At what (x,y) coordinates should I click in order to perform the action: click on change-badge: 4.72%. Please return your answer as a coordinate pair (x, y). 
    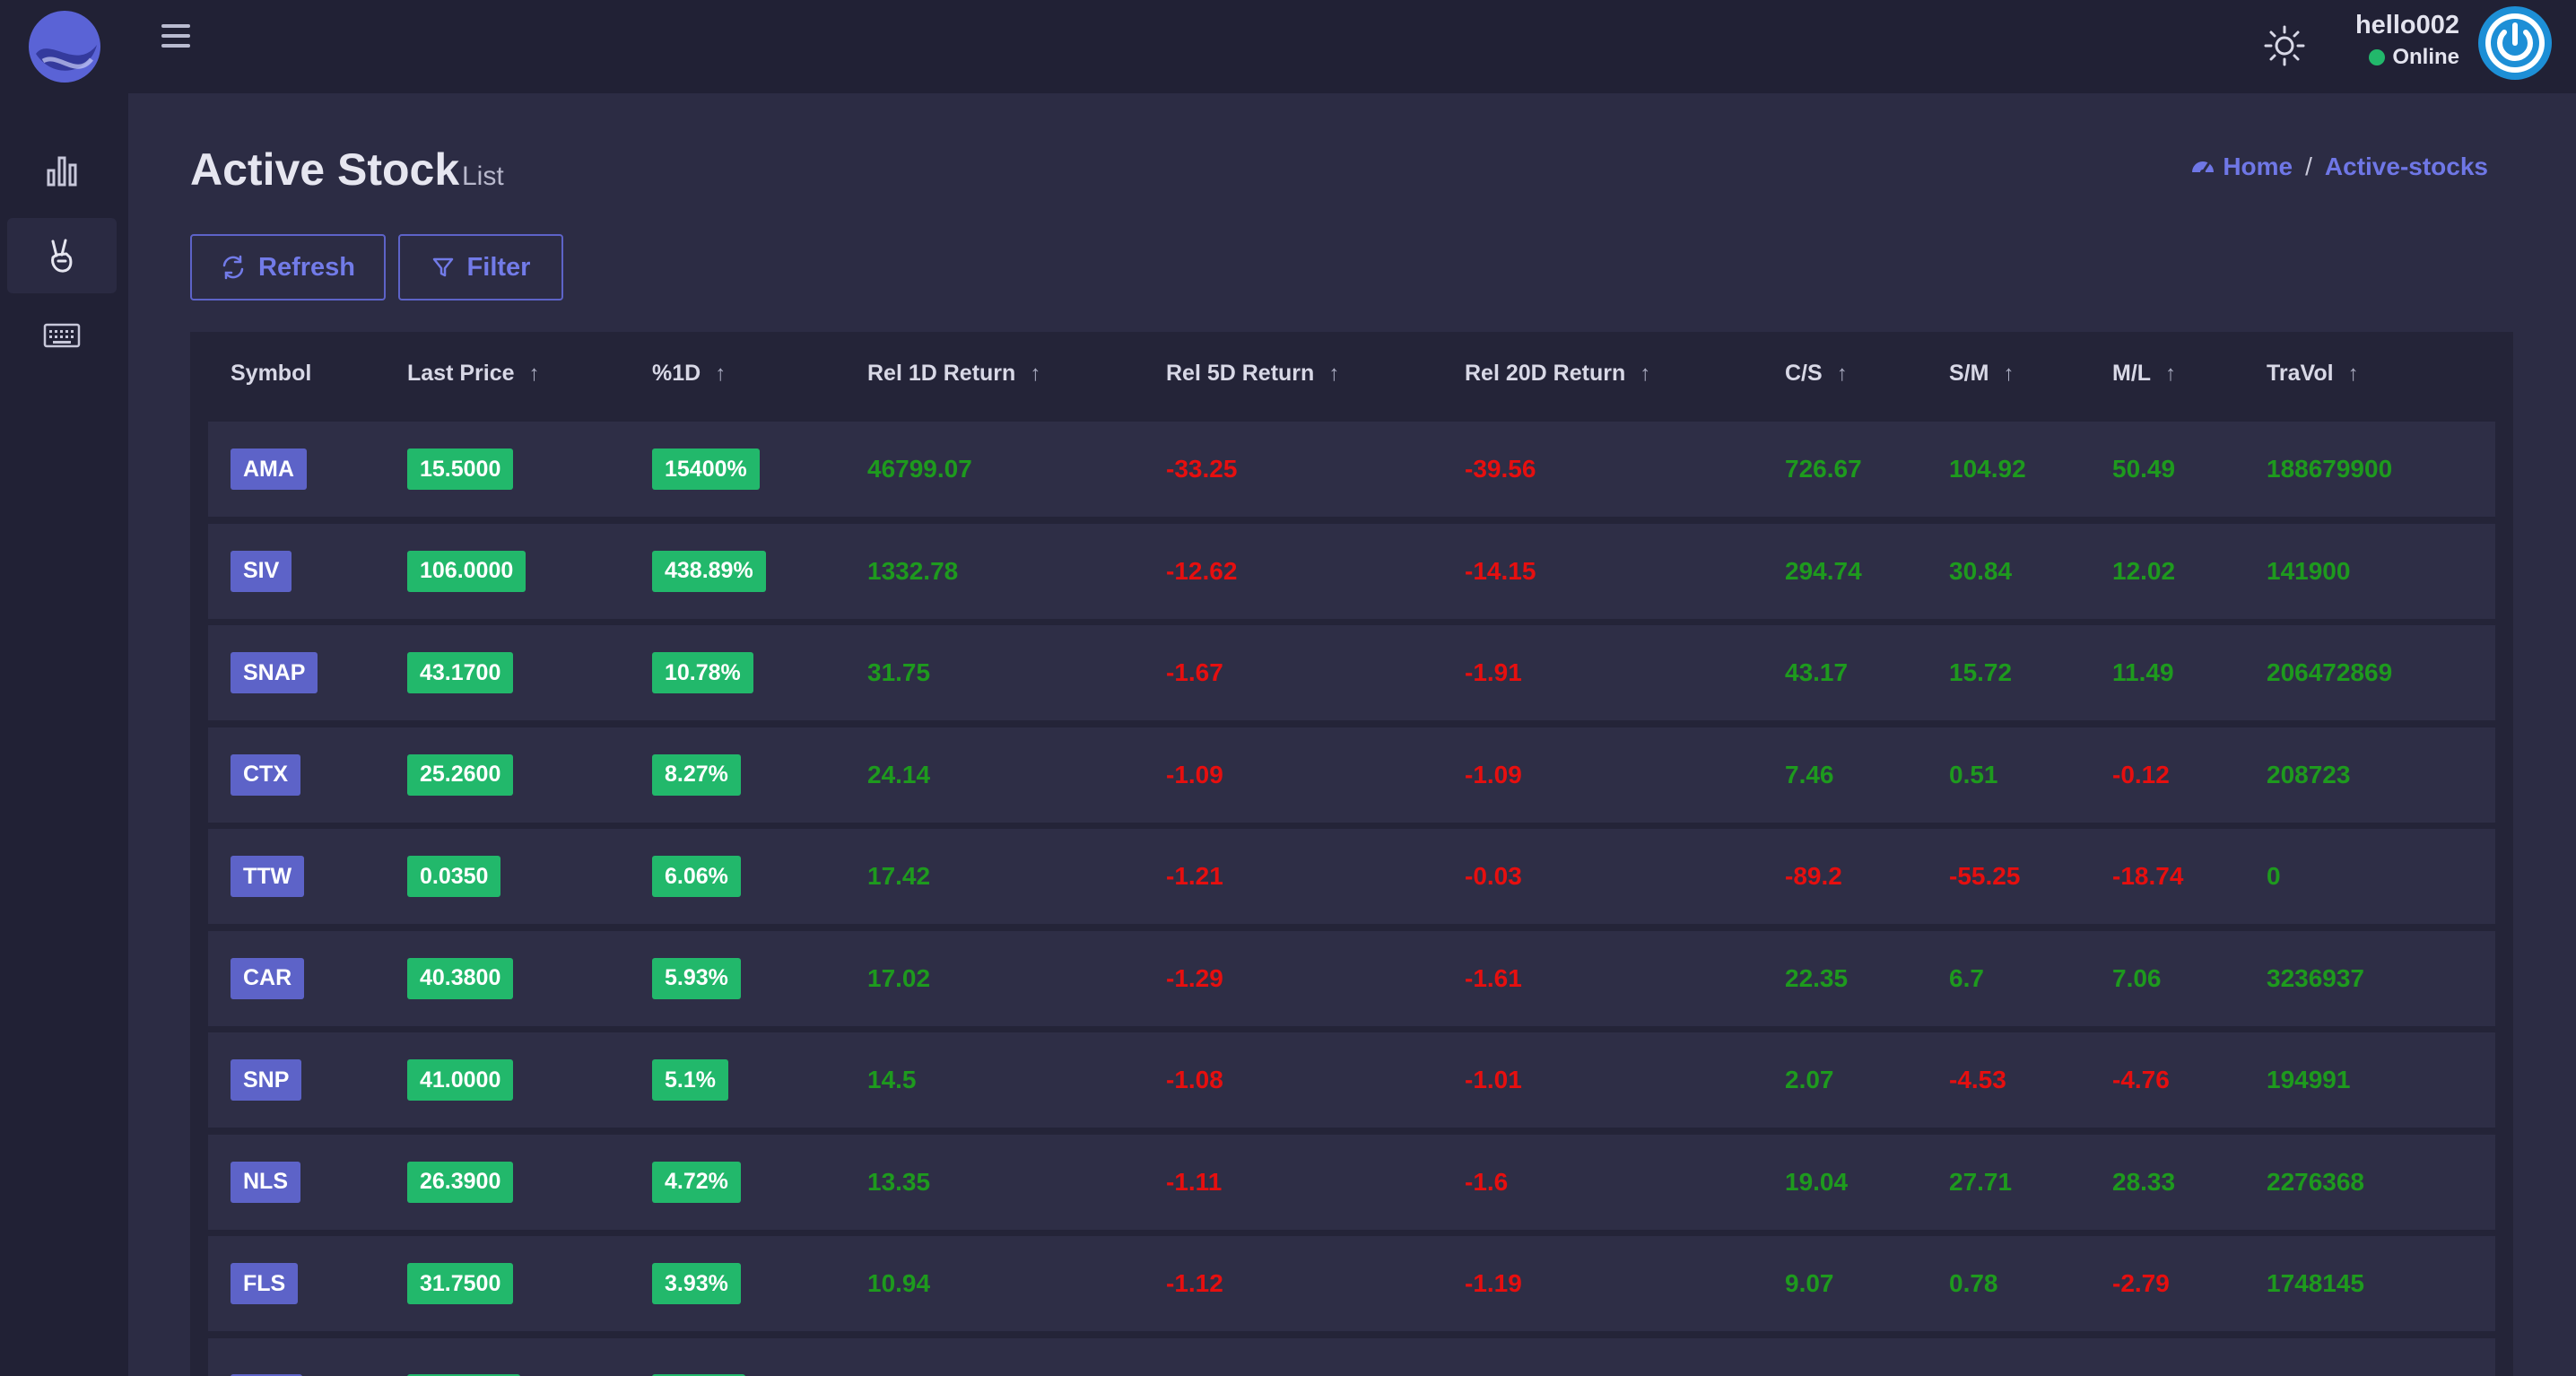
    Looking at the image, I should click on (696, 1182).